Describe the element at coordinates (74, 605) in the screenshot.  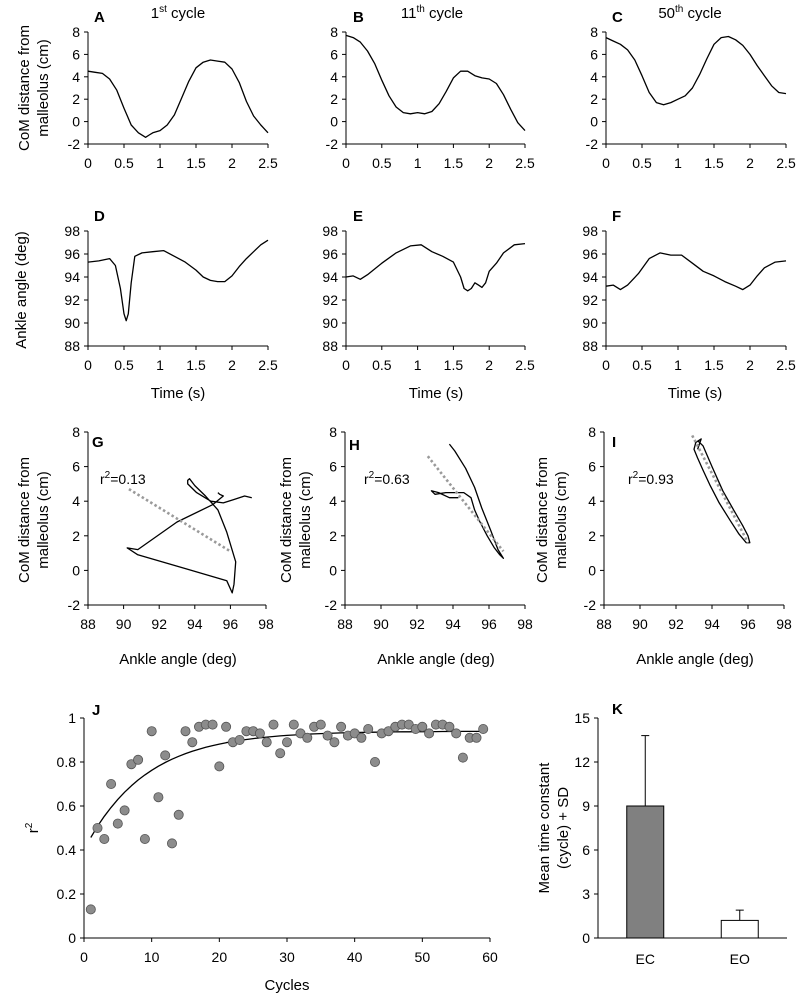
I see `y-tick-label: -2` at that location.